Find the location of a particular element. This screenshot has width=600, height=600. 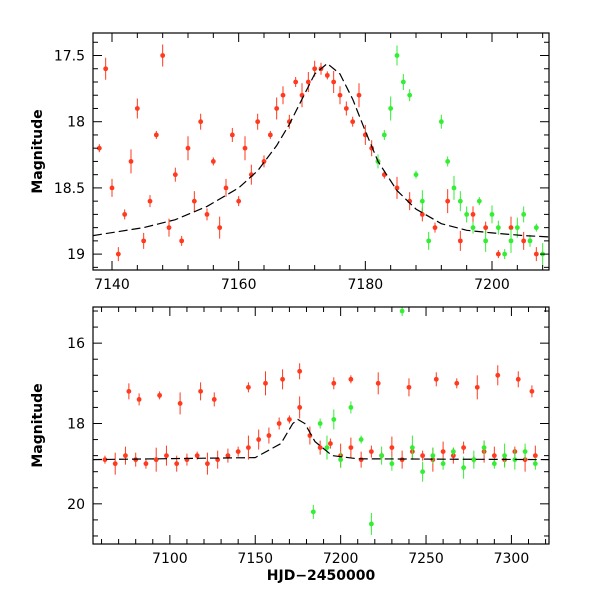

x-tick-label: 7100 is located at coordinates (170, 559).